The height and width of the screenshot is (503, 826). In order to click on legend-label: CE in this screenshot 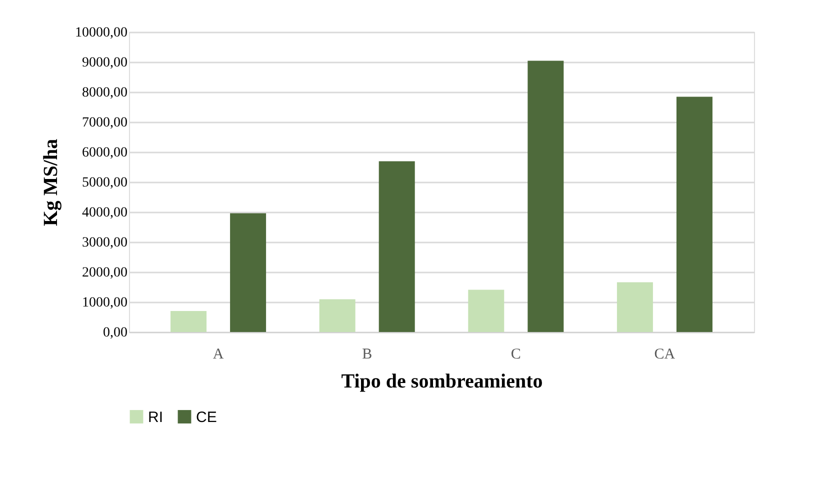, I will do `click(206, 417)`.